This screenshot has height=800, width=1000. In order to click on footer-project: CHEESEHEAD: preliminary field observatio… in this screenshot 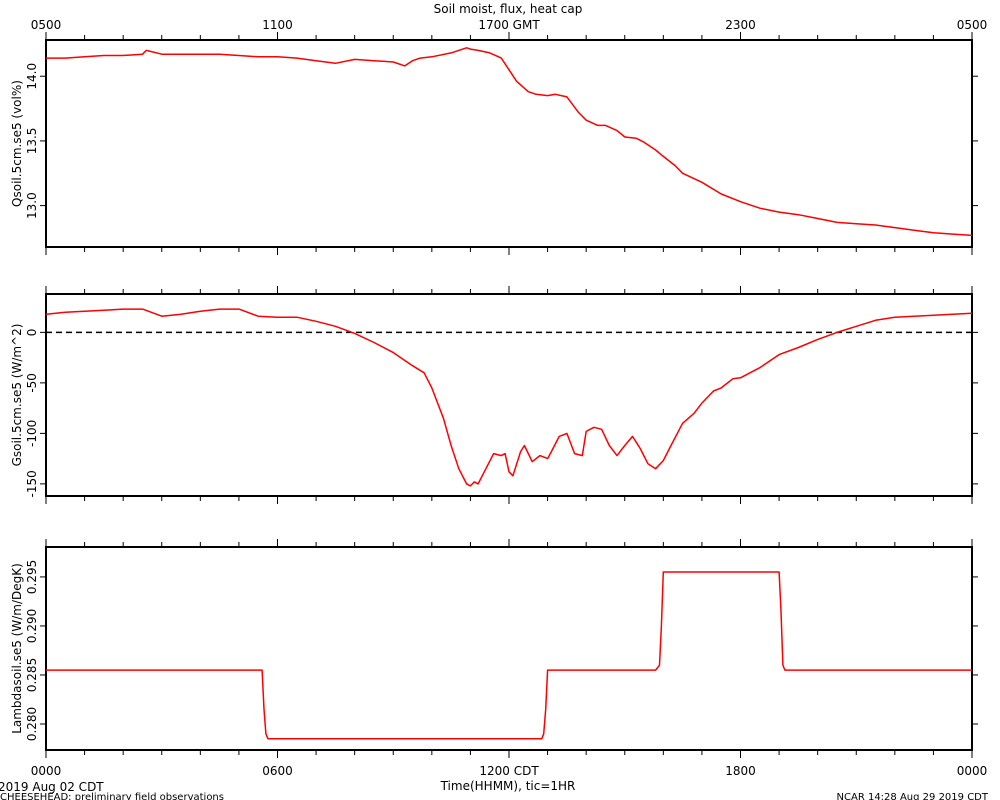, I will do `click(112, 796)`.